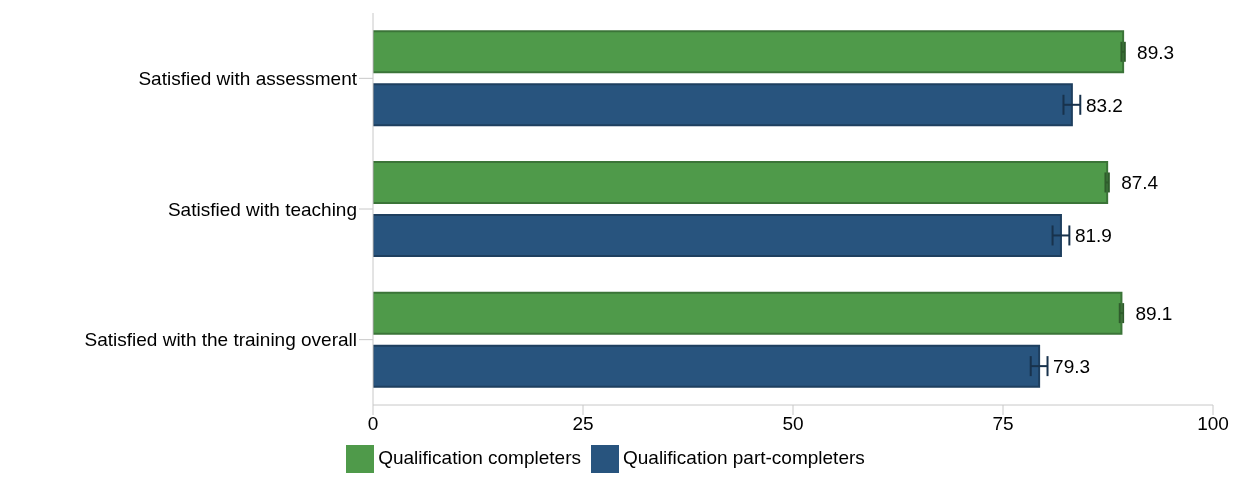  What do you see at coordinates (1072, 366) in the screenshot?
I see `data-label: 79.3` at bounding box center [1072, 366].